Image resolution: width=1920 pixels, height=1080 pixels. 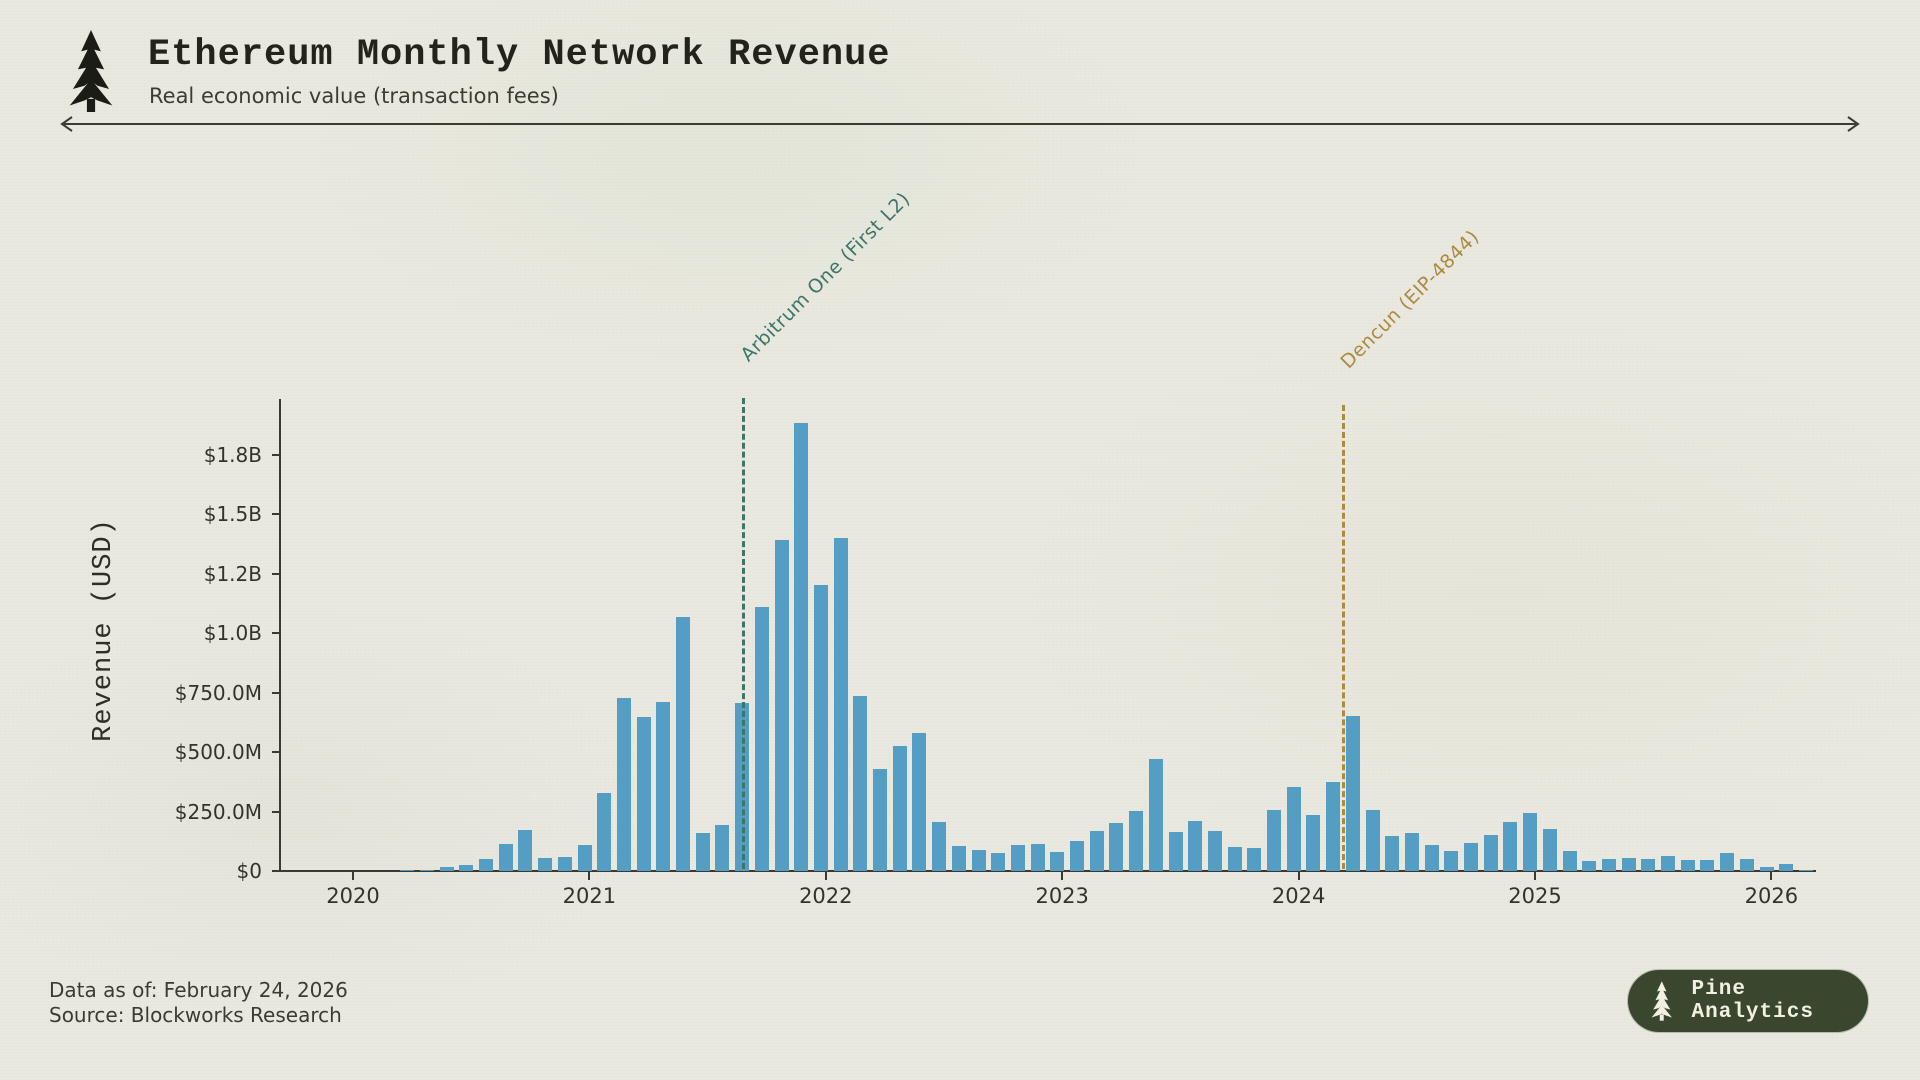 What do you see at coordinates (198, 990) in the screenshot?
I see `data-as-of-note: Data as of: February 24, 2026` at bounding box center [198, 990].